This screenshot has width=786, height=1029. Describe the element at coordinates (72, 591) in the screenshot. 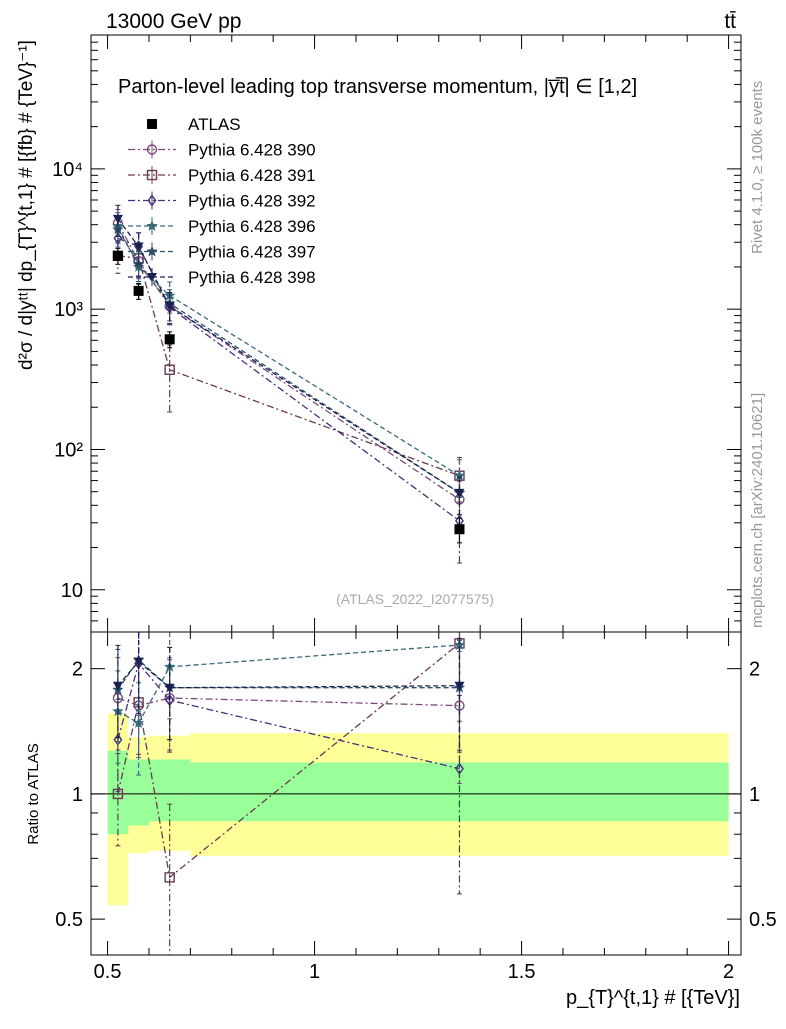

I see `y-tick-label: 10` at that location.